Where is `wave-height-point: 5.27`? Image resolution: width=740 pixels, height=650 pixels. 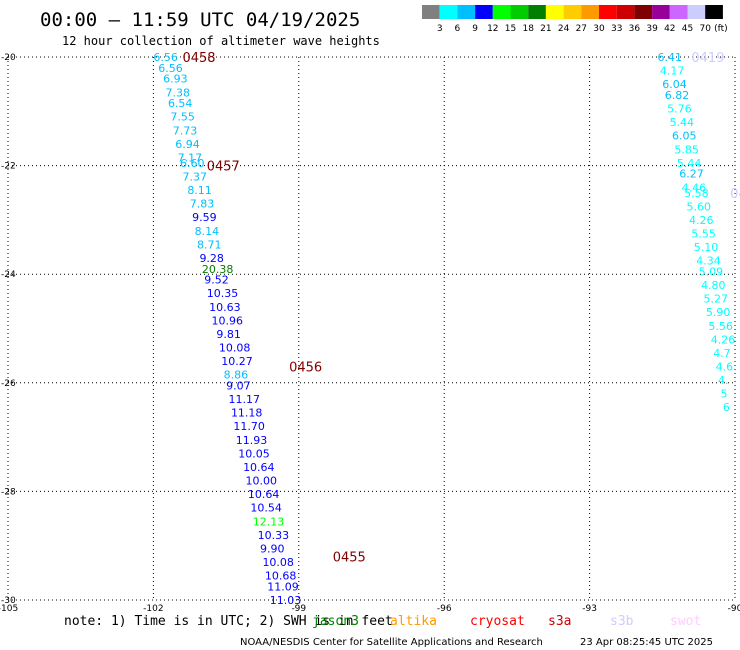 wave-height-point: 5.27 is located at coordinates (715, 299).